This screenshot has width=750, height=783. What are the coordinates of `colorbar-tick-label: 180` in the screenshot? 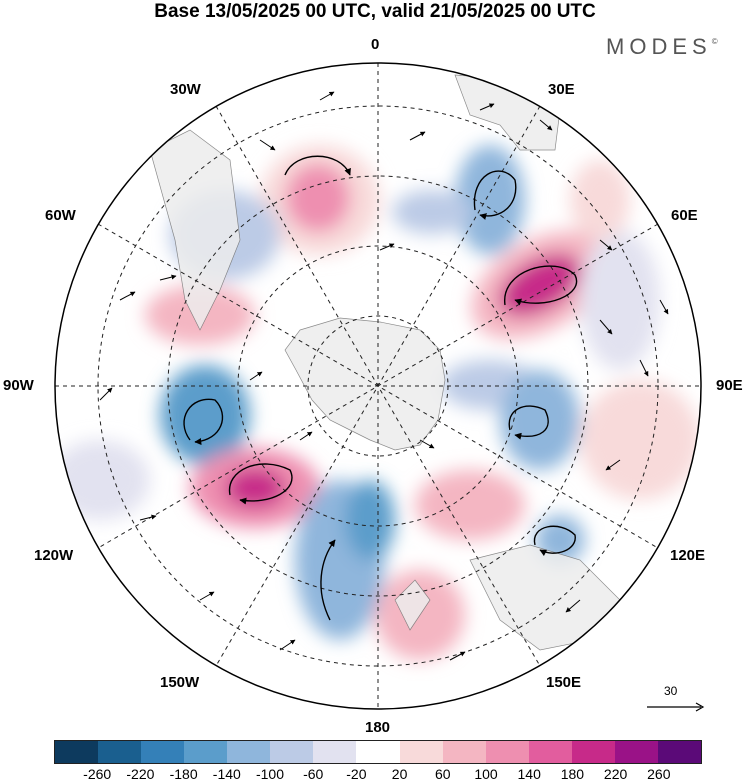 It's located at (572, 774).